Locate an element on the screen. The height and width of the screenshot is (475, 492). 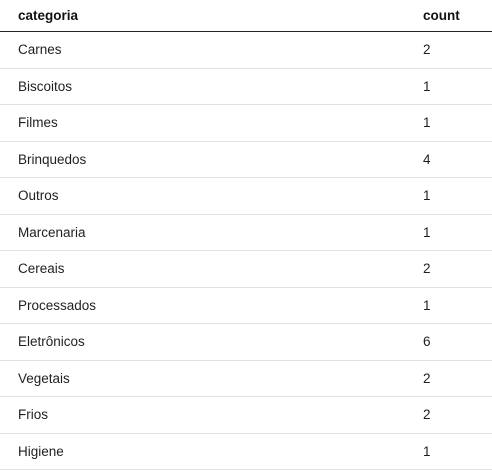
table-row: Cereais 2 is located at coordinates (246, 269).